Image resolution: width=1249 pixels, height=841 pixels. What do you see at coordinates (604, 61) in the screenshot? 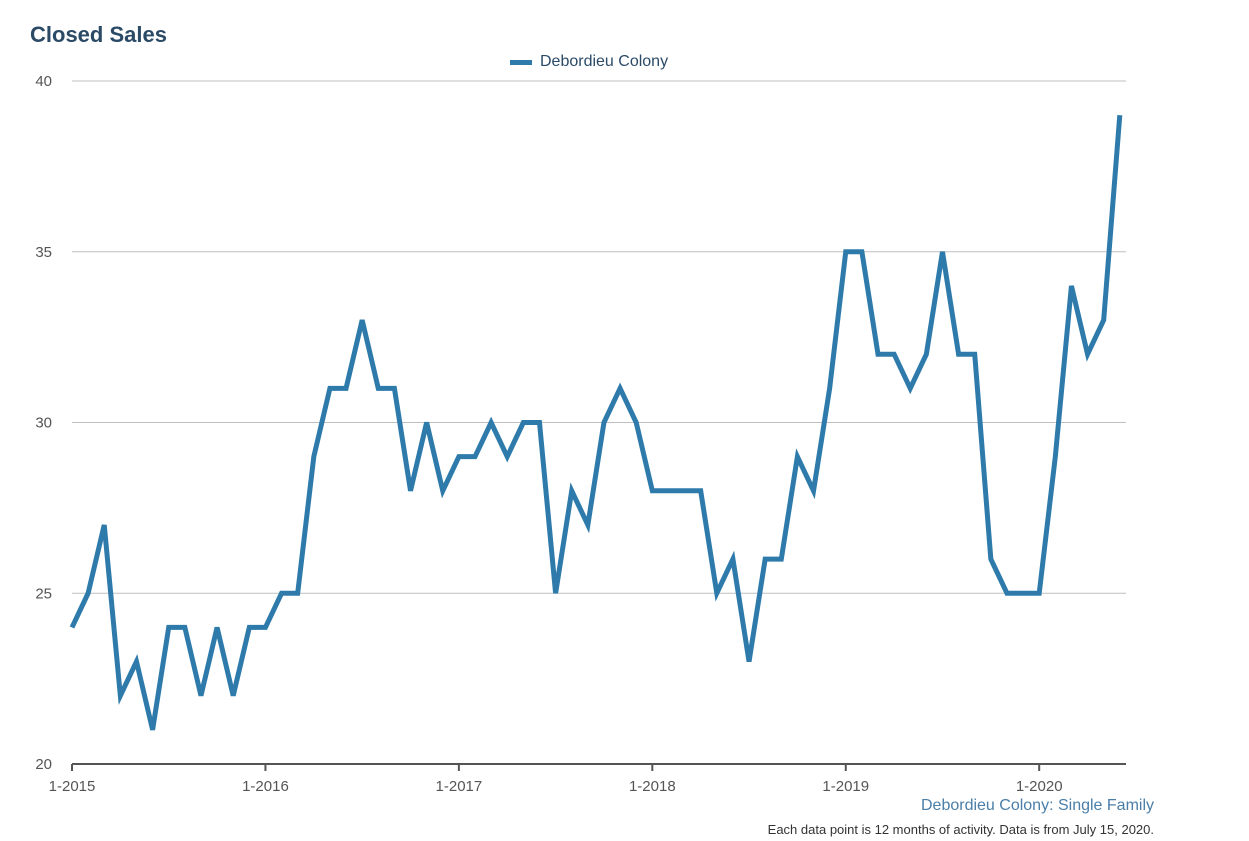
I see `legend-label: Debordieu Colony` at bounding box center [604, 61].